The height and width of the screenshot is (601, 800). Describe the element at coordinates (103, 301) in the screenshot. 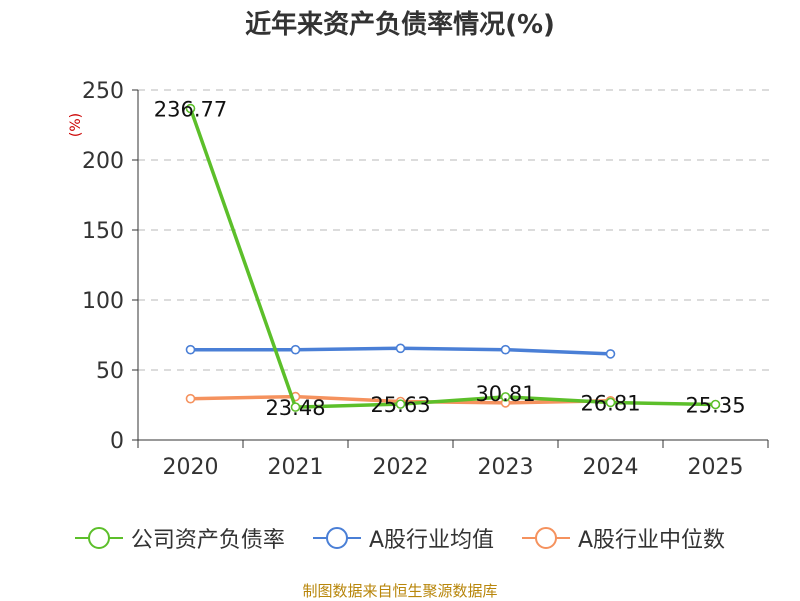

I see `y-tick-label: 100` at that location.